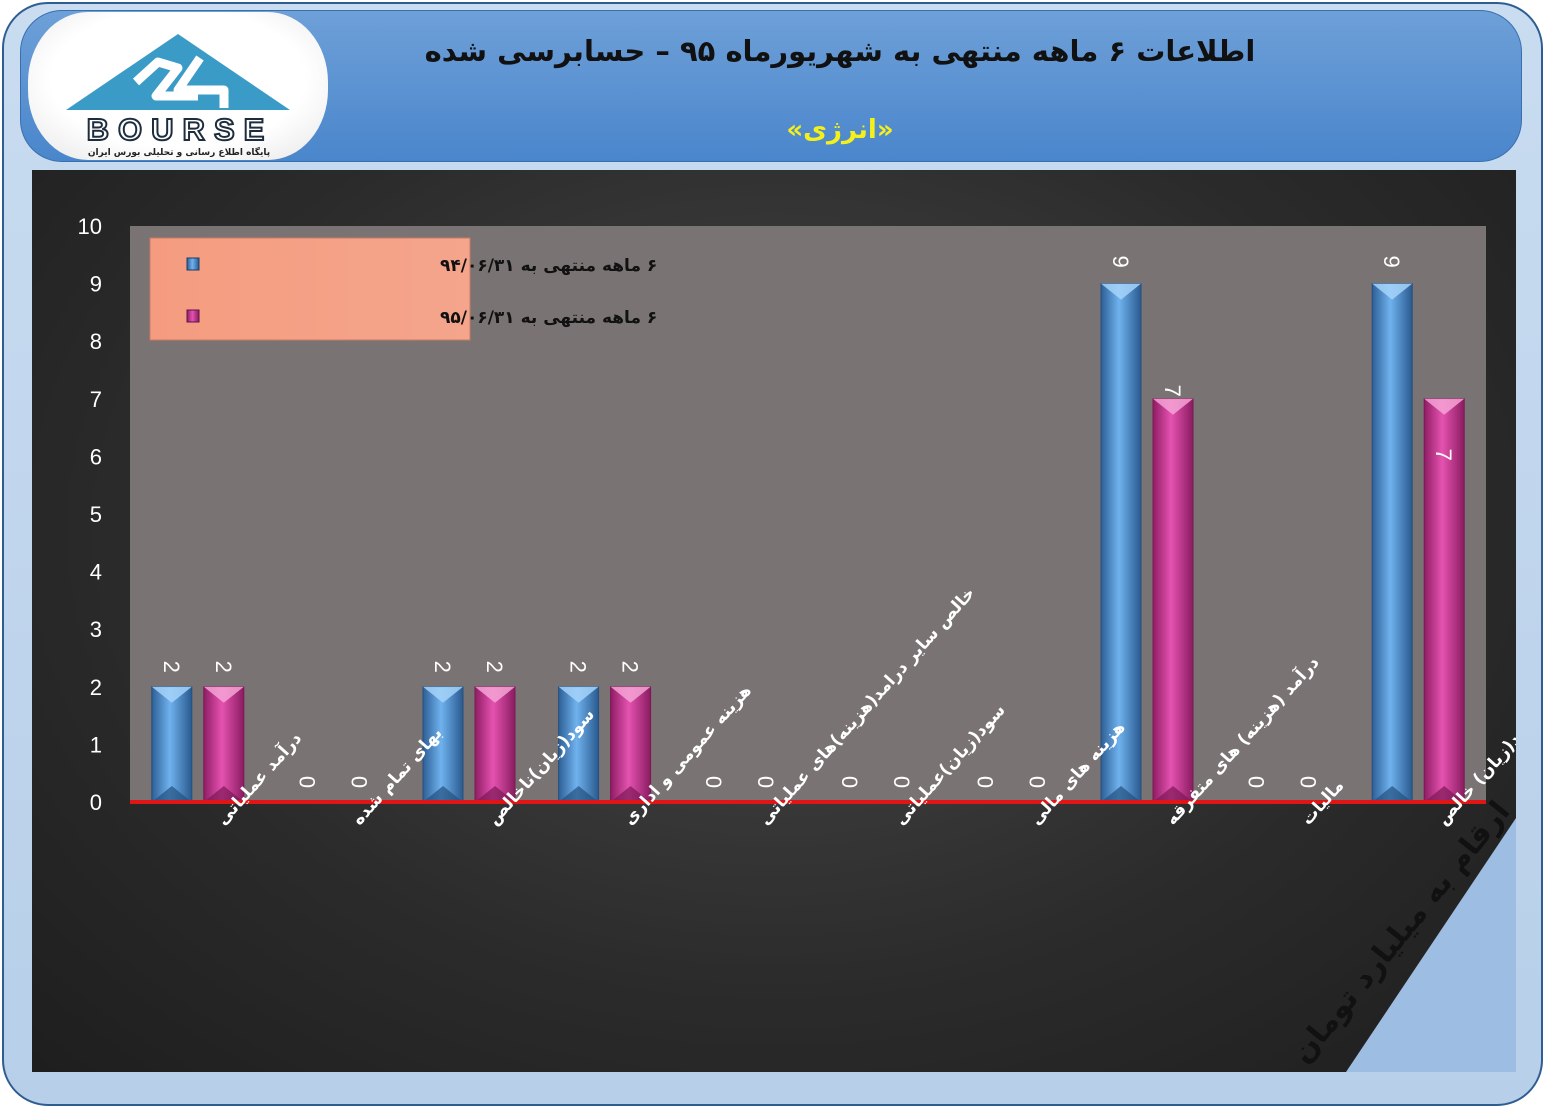  Describe the element at coordinates (96, 456) in the screenshot. I see `y-tick-label: 6` at that location.